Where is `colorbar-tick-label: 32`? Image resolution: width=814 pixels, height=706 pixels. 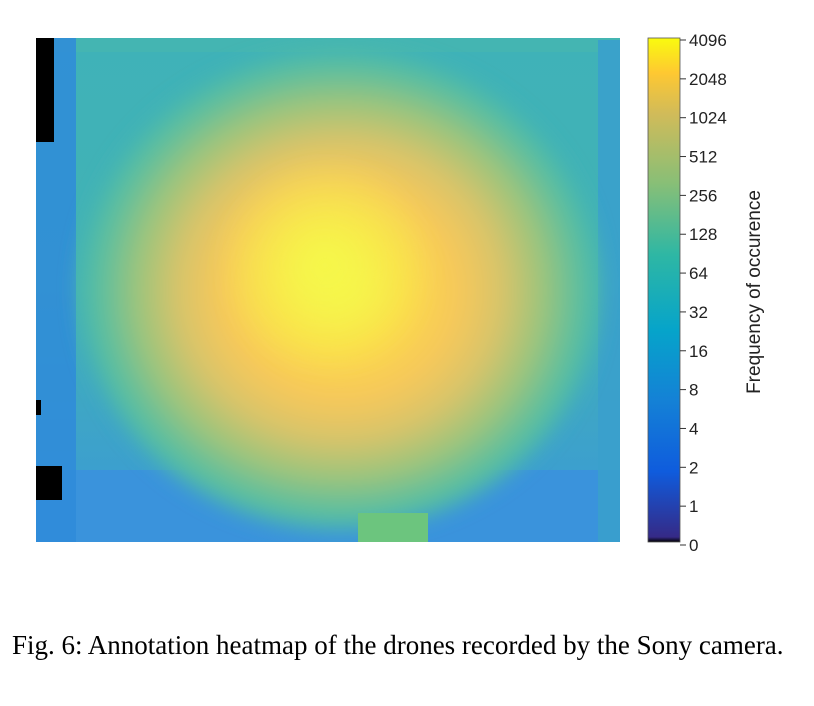 colorbar-tick-label: 32 is located at coordinates (698, 312).